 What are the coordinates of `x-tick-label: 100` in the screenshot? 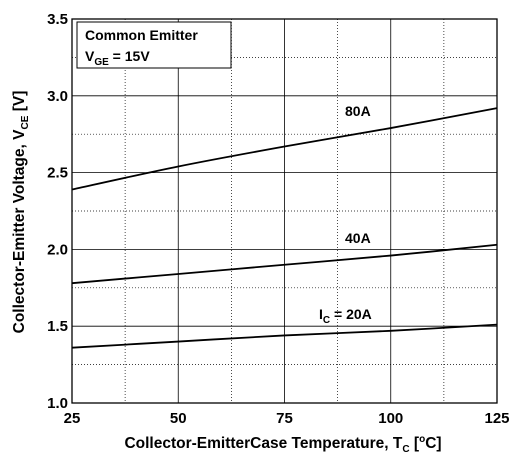 It's located at (390, 418).